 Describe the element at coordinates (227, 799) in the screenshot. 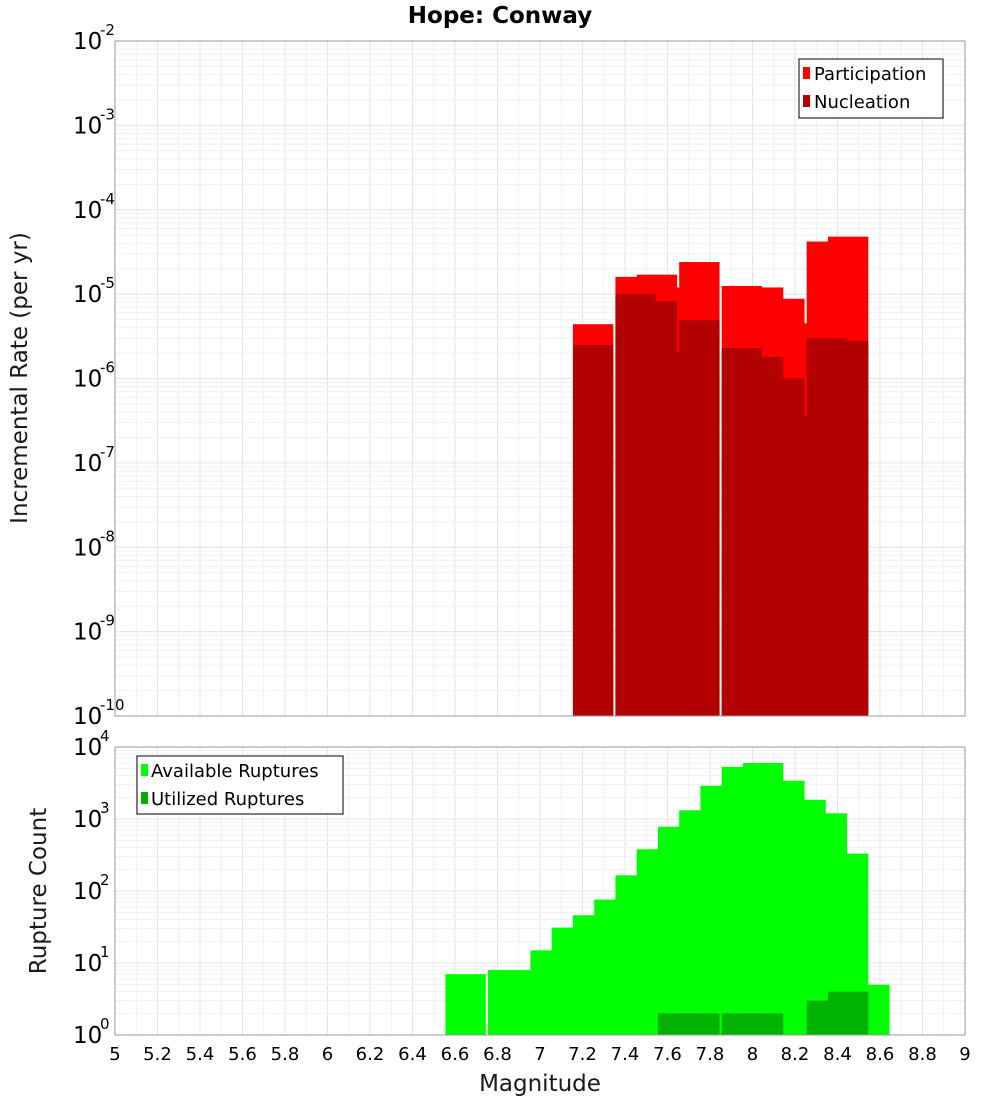

I see `legend-label-utilized: Utilized Ruptures` at that location.